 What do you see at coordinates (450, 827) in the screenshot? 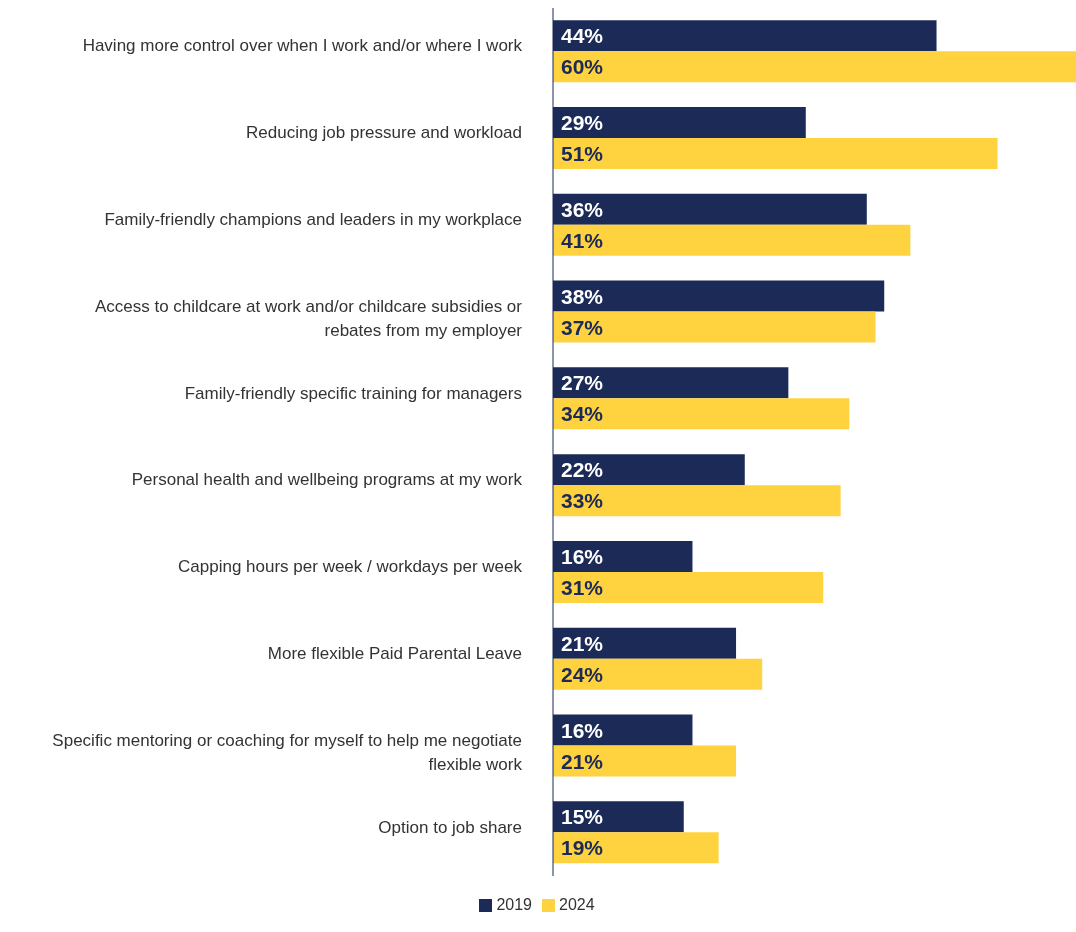
I see `y-tick-label: Option to job share` at bounding box center [450, 827].